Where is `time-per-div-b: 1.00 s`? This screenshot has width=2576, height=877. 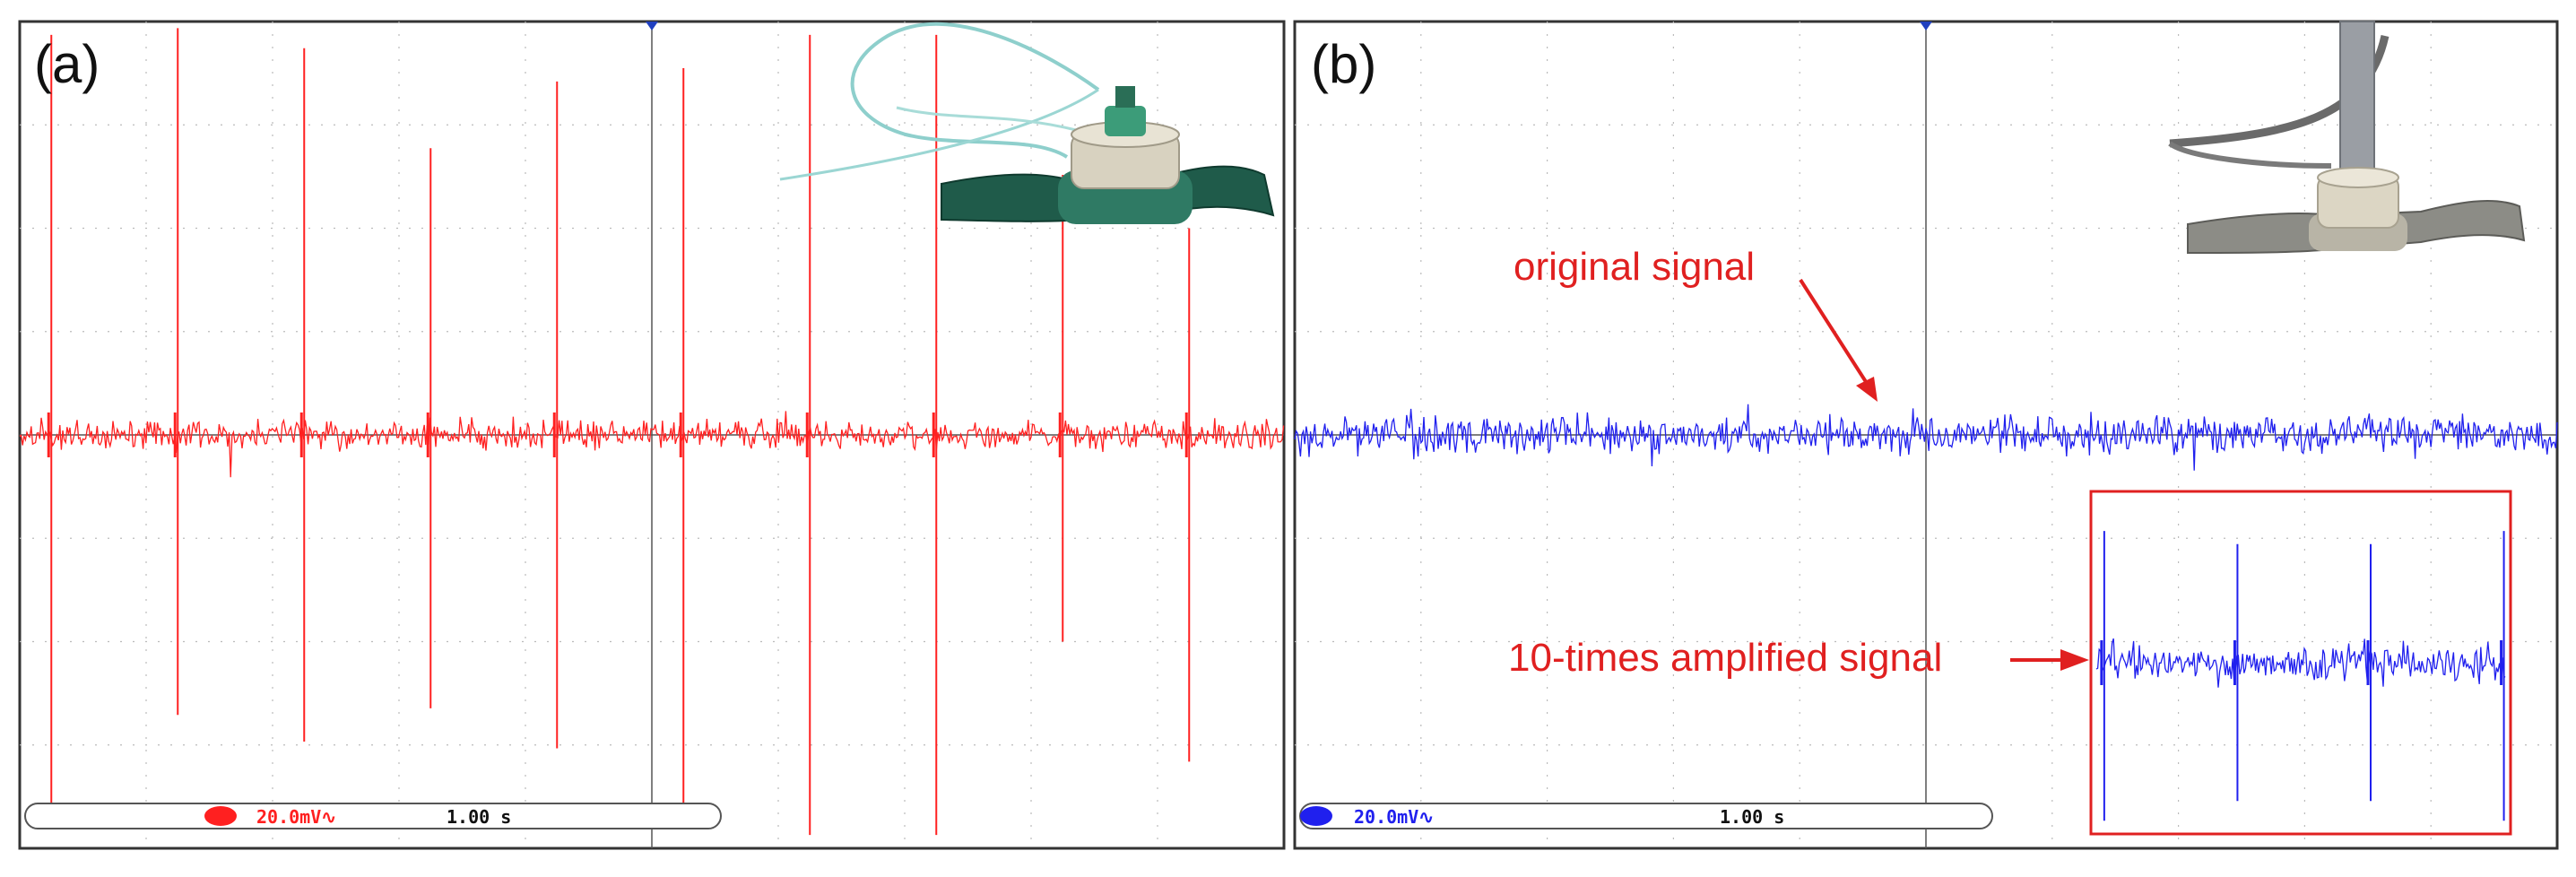 time-per-div-b: 1.00 s is located at coordinates (1752, 817).